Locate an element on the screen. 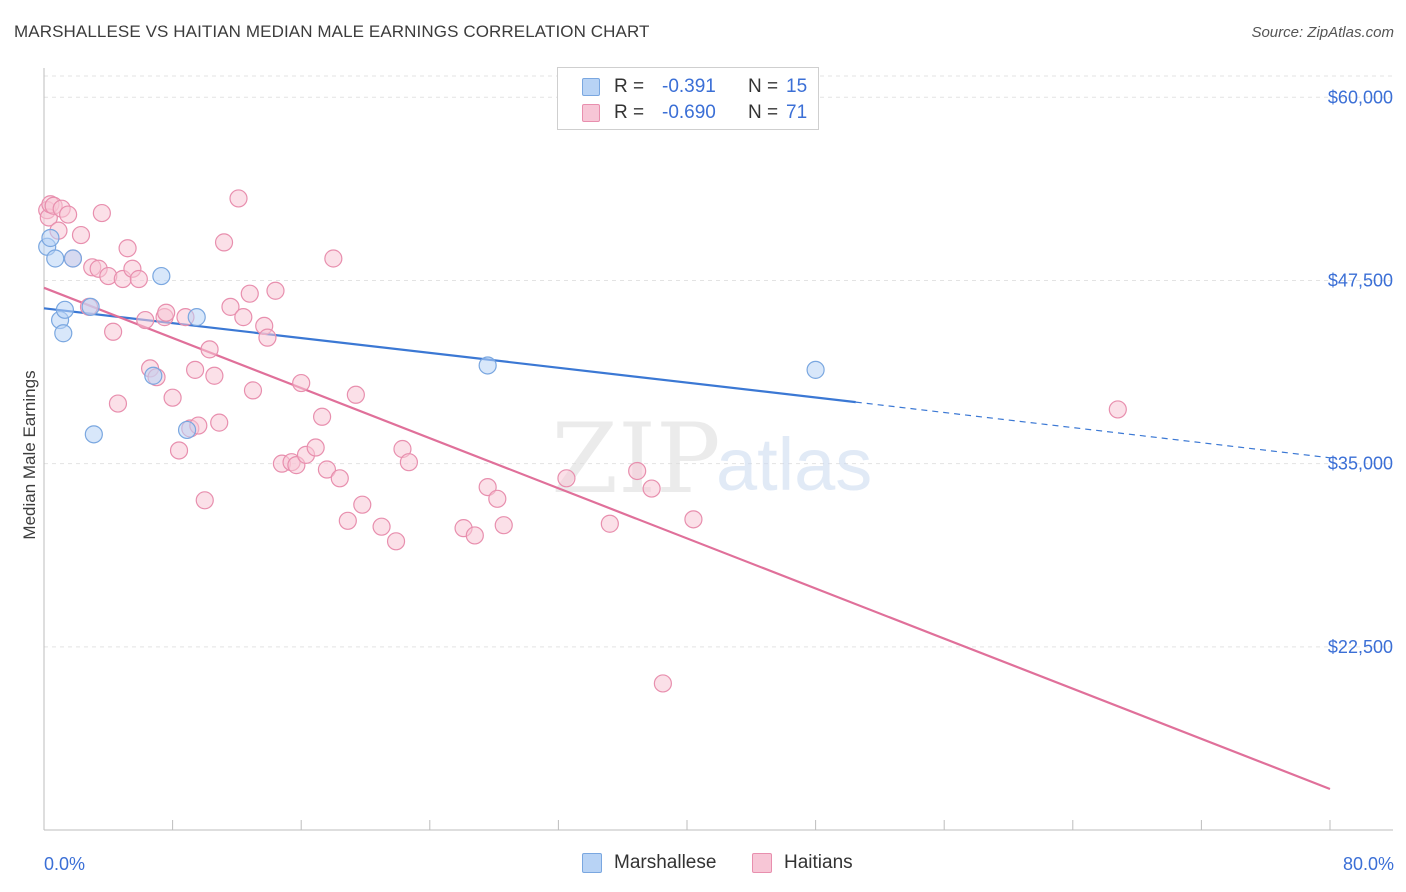  y-tick-label: $35,000 is located at coordinates (1360, 464).